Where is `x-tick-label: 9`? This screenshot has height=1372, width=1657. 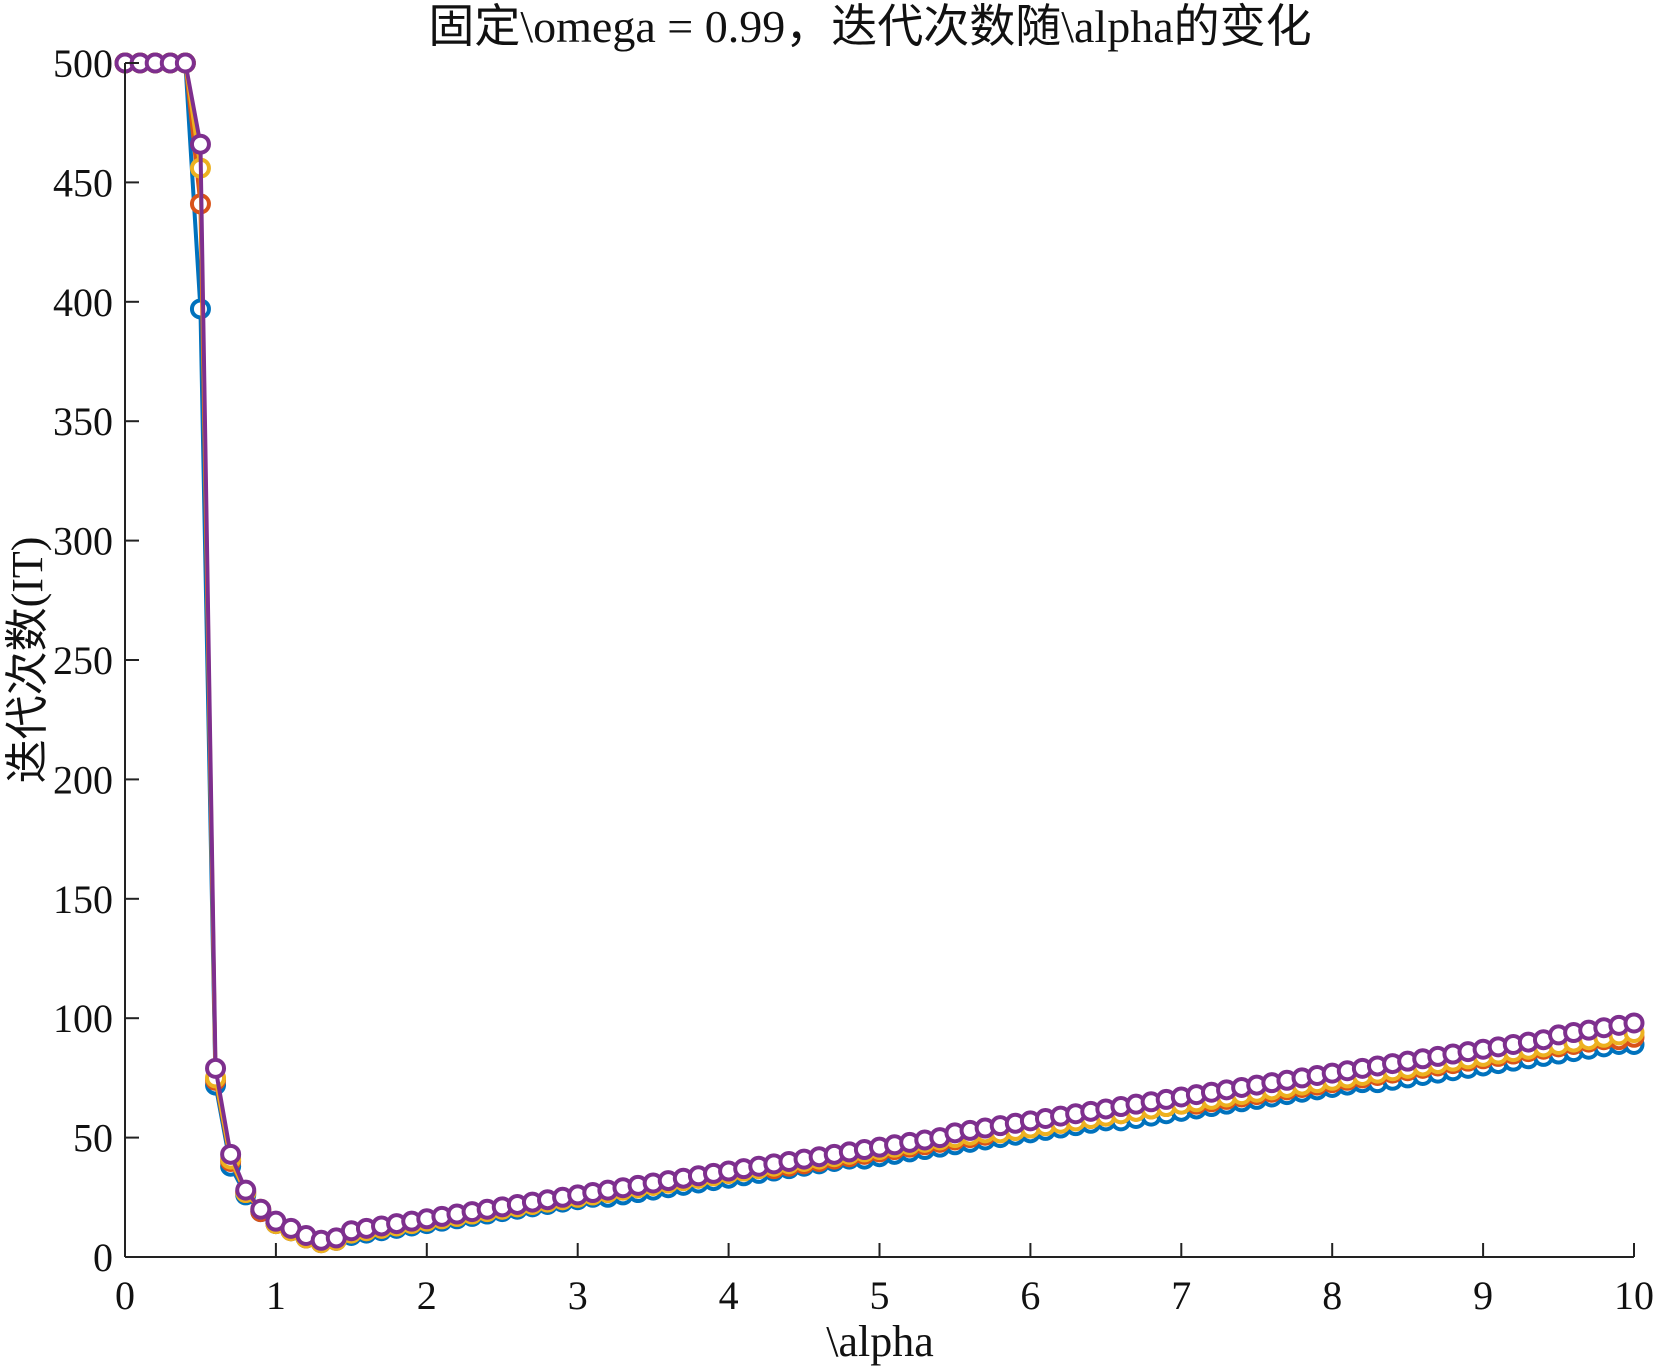
x-tick-label: 9 is located at coordinates (1483, 1295).